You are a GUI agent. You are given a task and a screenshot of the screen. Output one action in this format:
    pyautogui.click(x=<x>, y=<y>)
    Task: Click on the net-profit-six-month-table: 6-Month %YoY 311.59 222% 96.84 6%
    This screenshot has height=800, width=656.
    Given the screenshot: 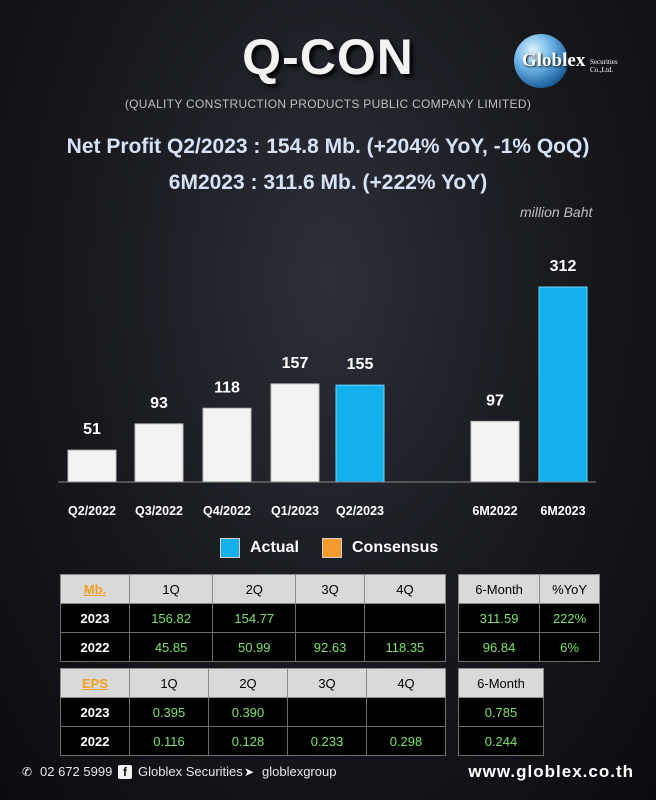 What is the action you would take?
    pyautogui.click(x=528, y=618)
    